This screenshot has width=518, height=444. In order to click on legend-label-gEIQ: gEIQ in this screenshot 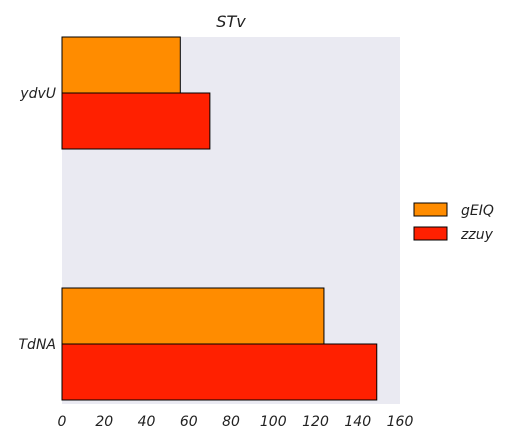, I will do `click(477, 211)`.